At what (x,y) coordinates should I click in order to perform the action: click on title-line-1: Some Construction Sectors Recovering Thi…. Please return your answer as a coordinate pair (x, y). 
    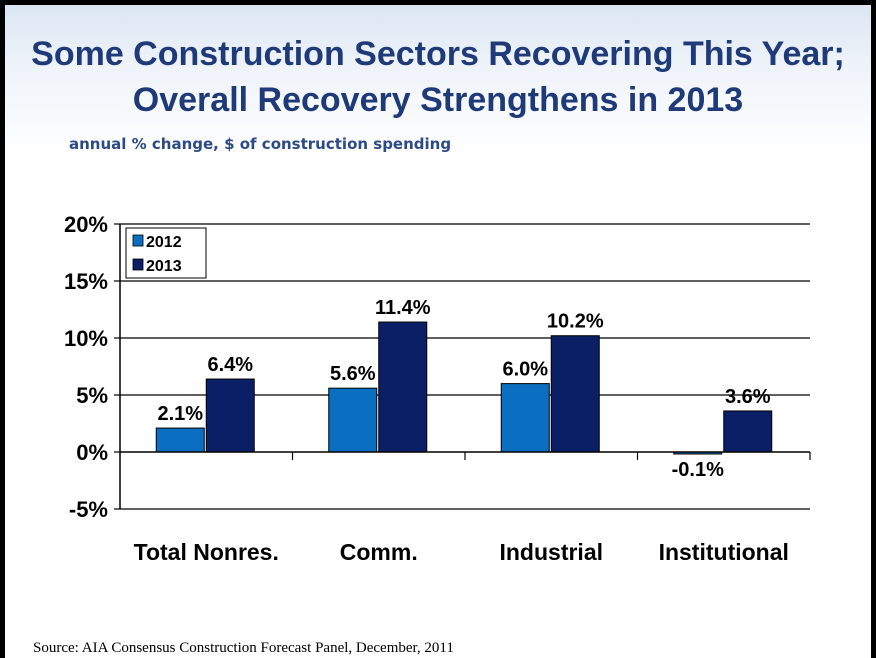
    Looking at the image, I should click on (438, 54).